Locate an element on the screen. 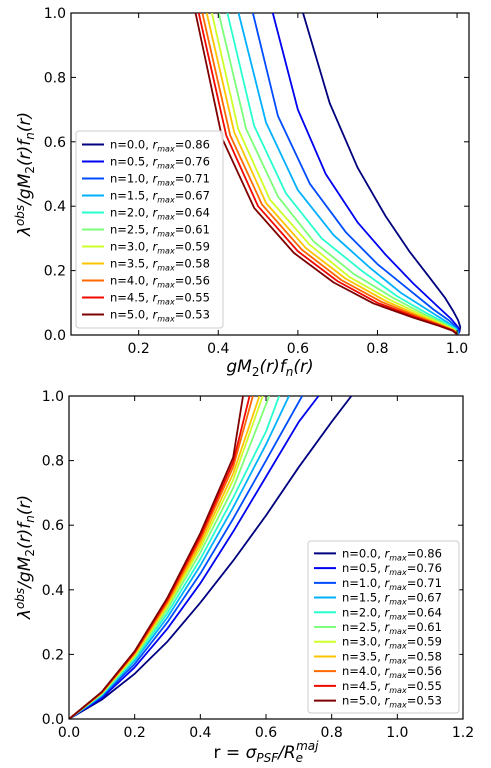 The width and height of the screenshot is (491, 768). x-tick-label: 0.0 is located at coordinates (69, 733).